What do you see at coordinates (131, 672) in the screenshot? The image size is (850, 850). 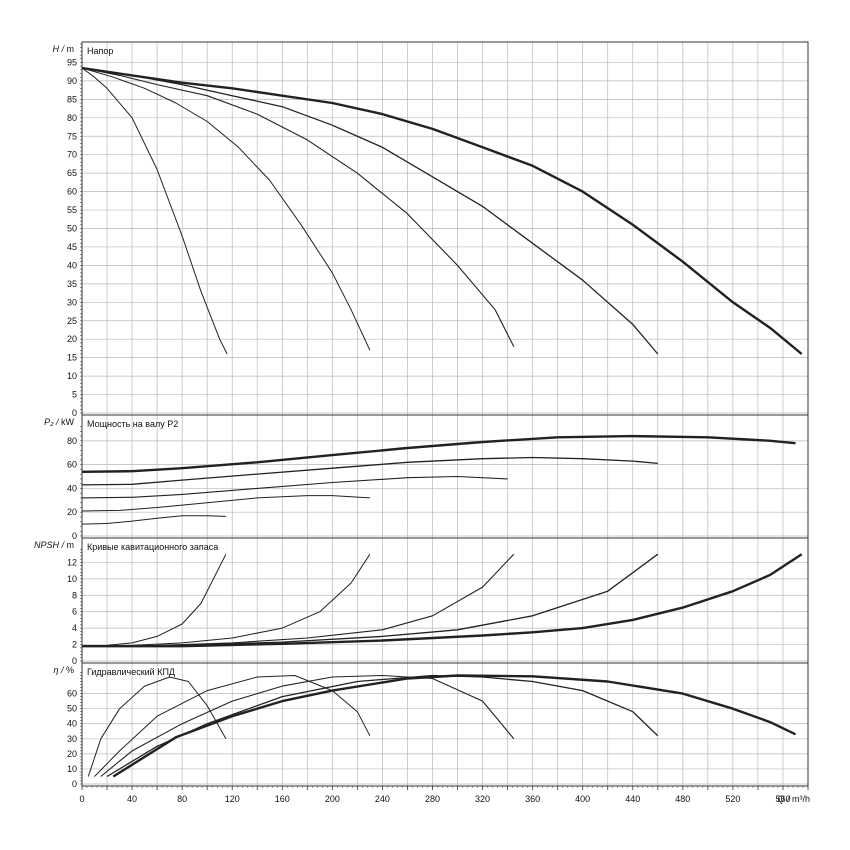 I see `panel-title: Гидравлический КПД` at bounding box center [131, 672].